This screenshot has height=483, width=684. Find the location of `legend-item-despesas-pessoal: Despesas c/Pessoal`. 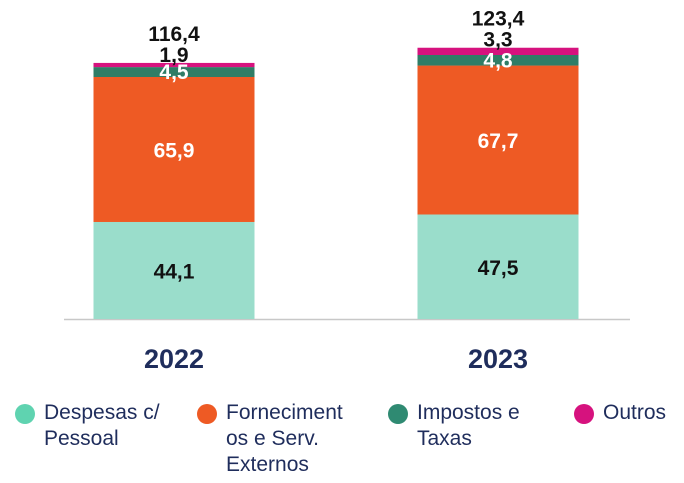

legend-item-despesas-pessoal: Despesas c/Pessoal is located at coordinates (87, 426).